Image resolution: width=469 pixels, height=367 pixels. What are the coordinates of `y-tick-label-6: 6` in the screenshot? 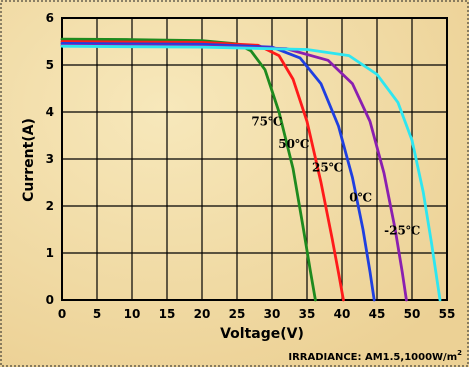 It's located at (50, 18).